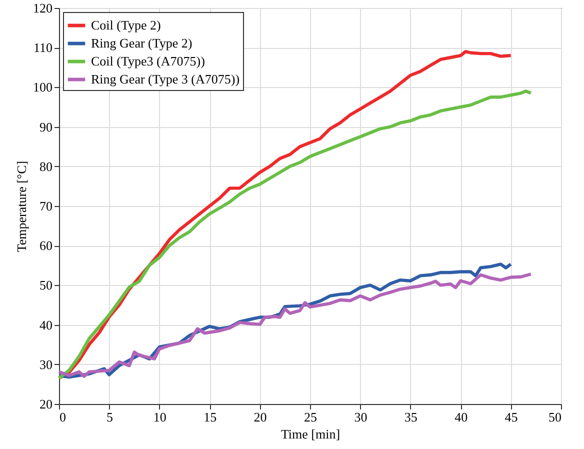 The width and height of the screenshot is (584, 449). What do you see at coordinates (63, 417) in the screenshot?
I see `x-tick-label: 0` at bounding box center [63, 417].